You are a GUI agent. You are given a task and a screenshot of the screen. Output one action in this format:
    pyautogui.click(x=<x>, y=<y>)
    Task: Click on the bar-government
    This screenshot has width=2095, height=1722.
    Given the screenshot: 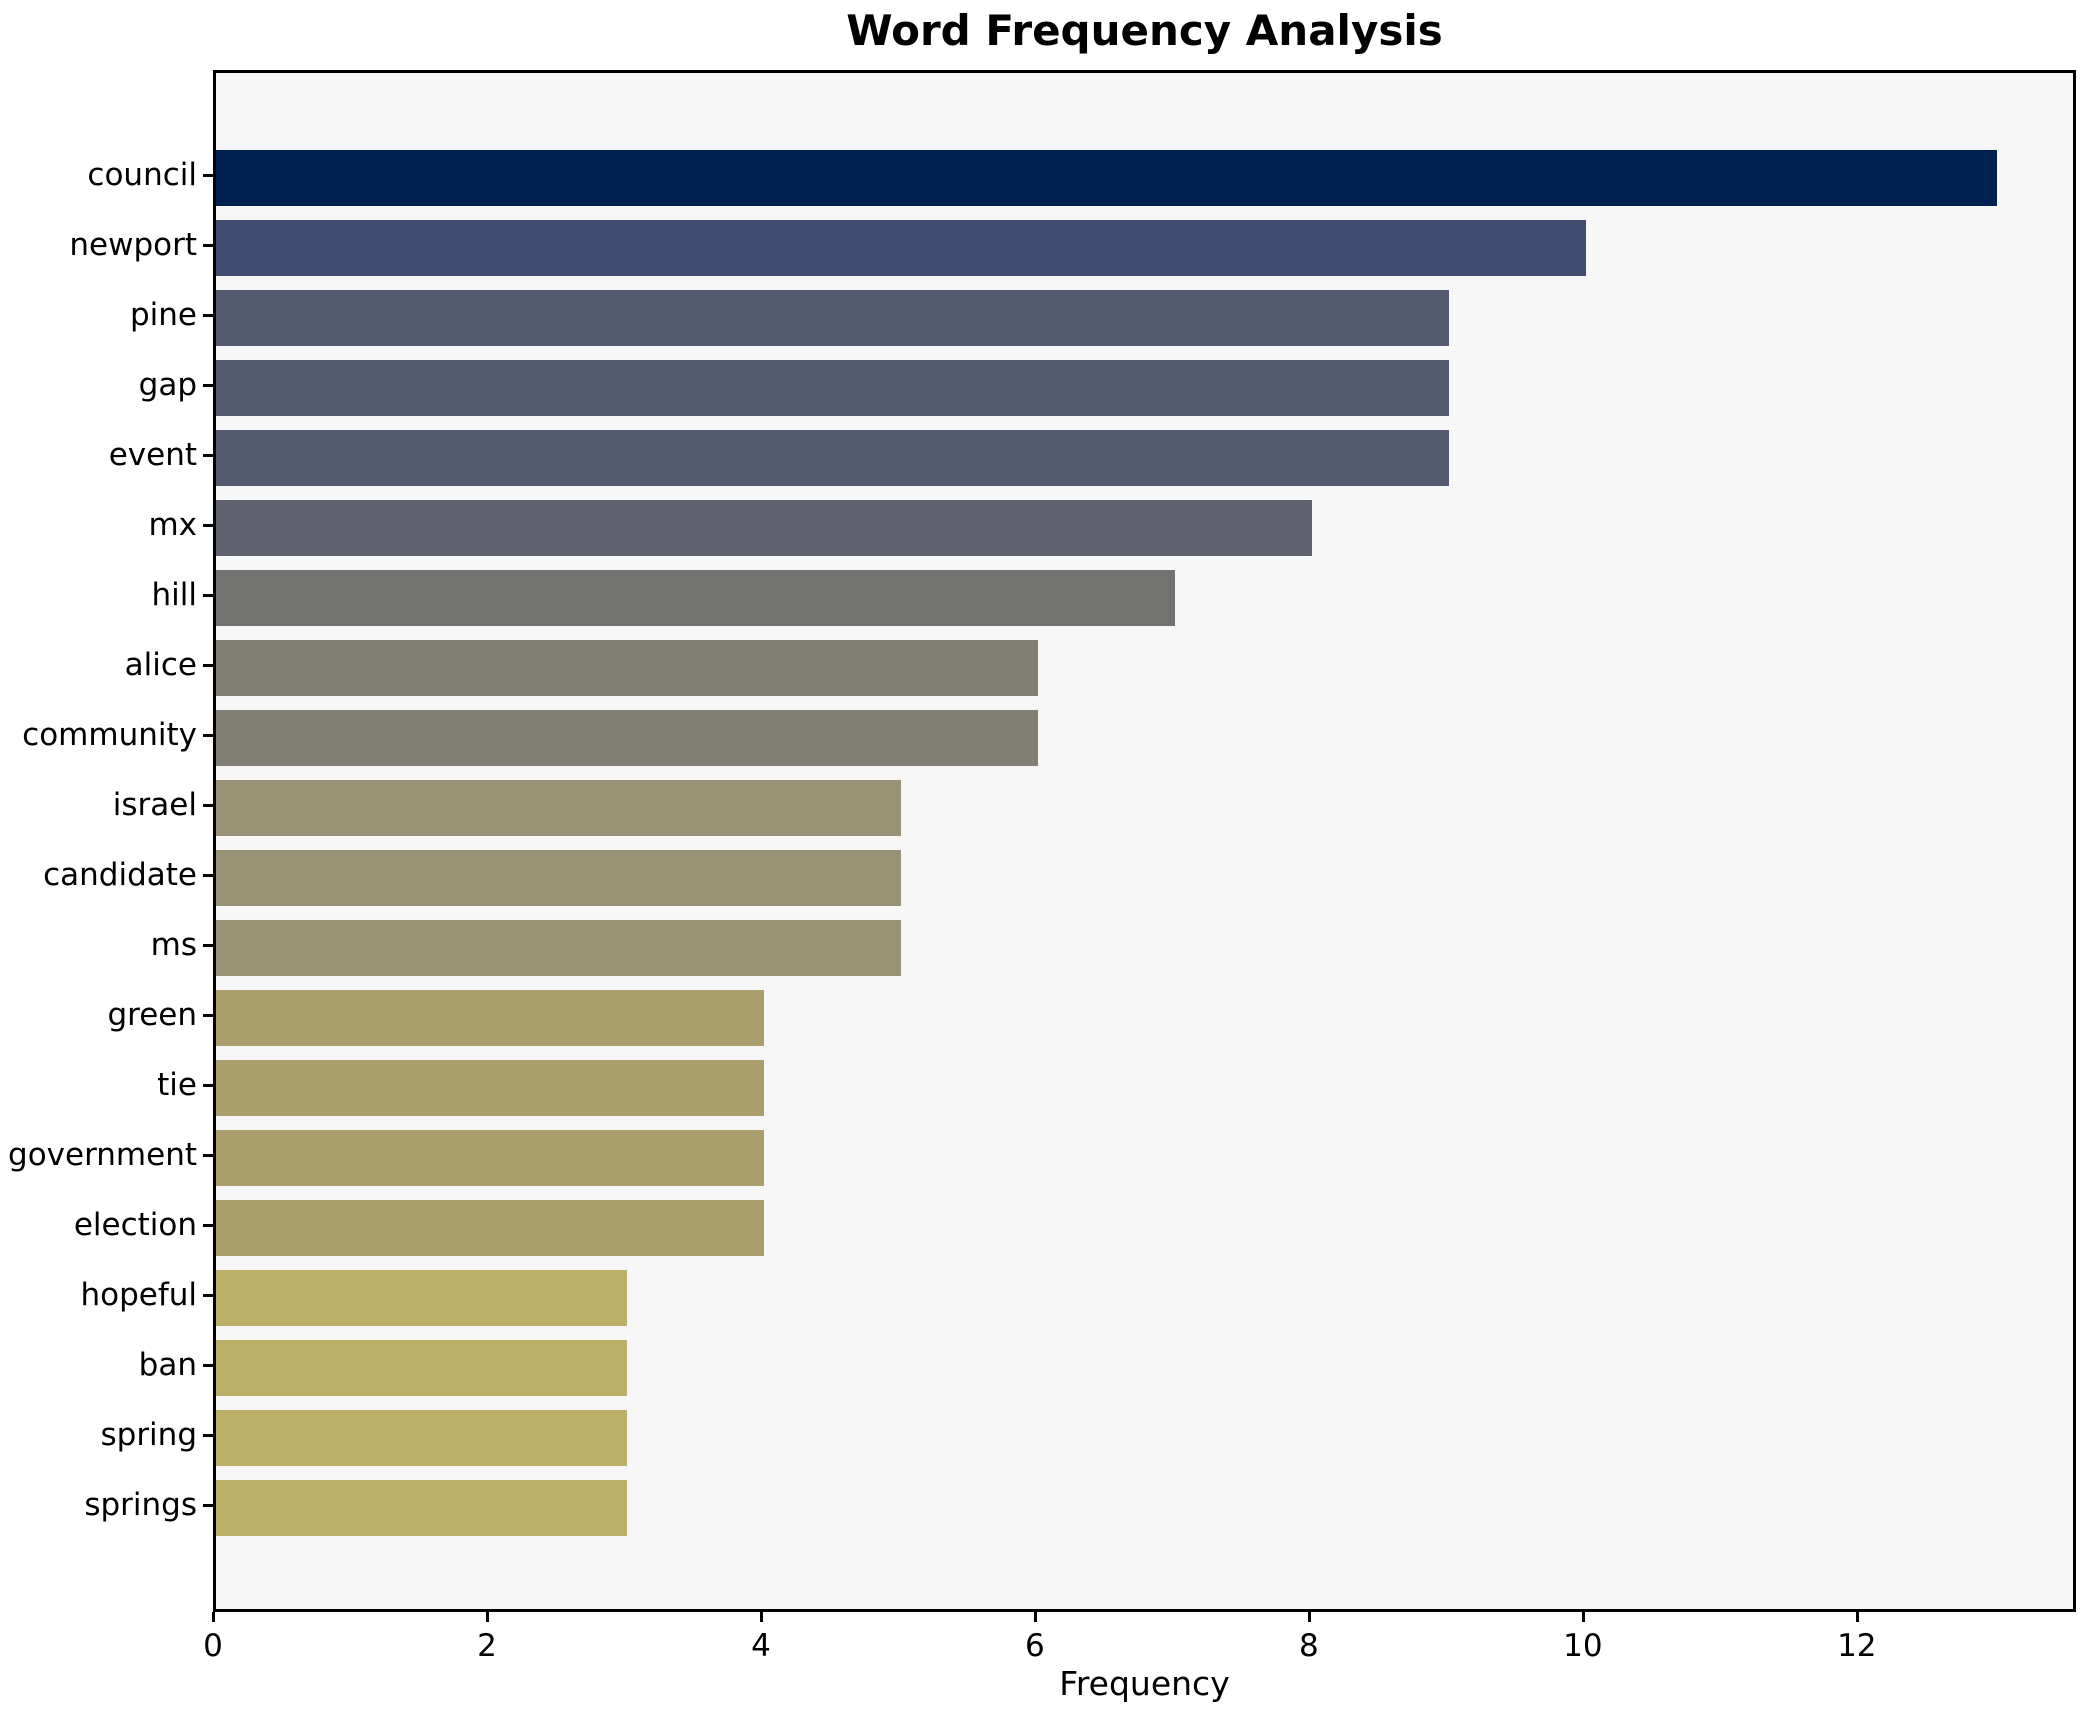 What is the action you would take?
    pyautogui.click(x=490, y=1158)
    